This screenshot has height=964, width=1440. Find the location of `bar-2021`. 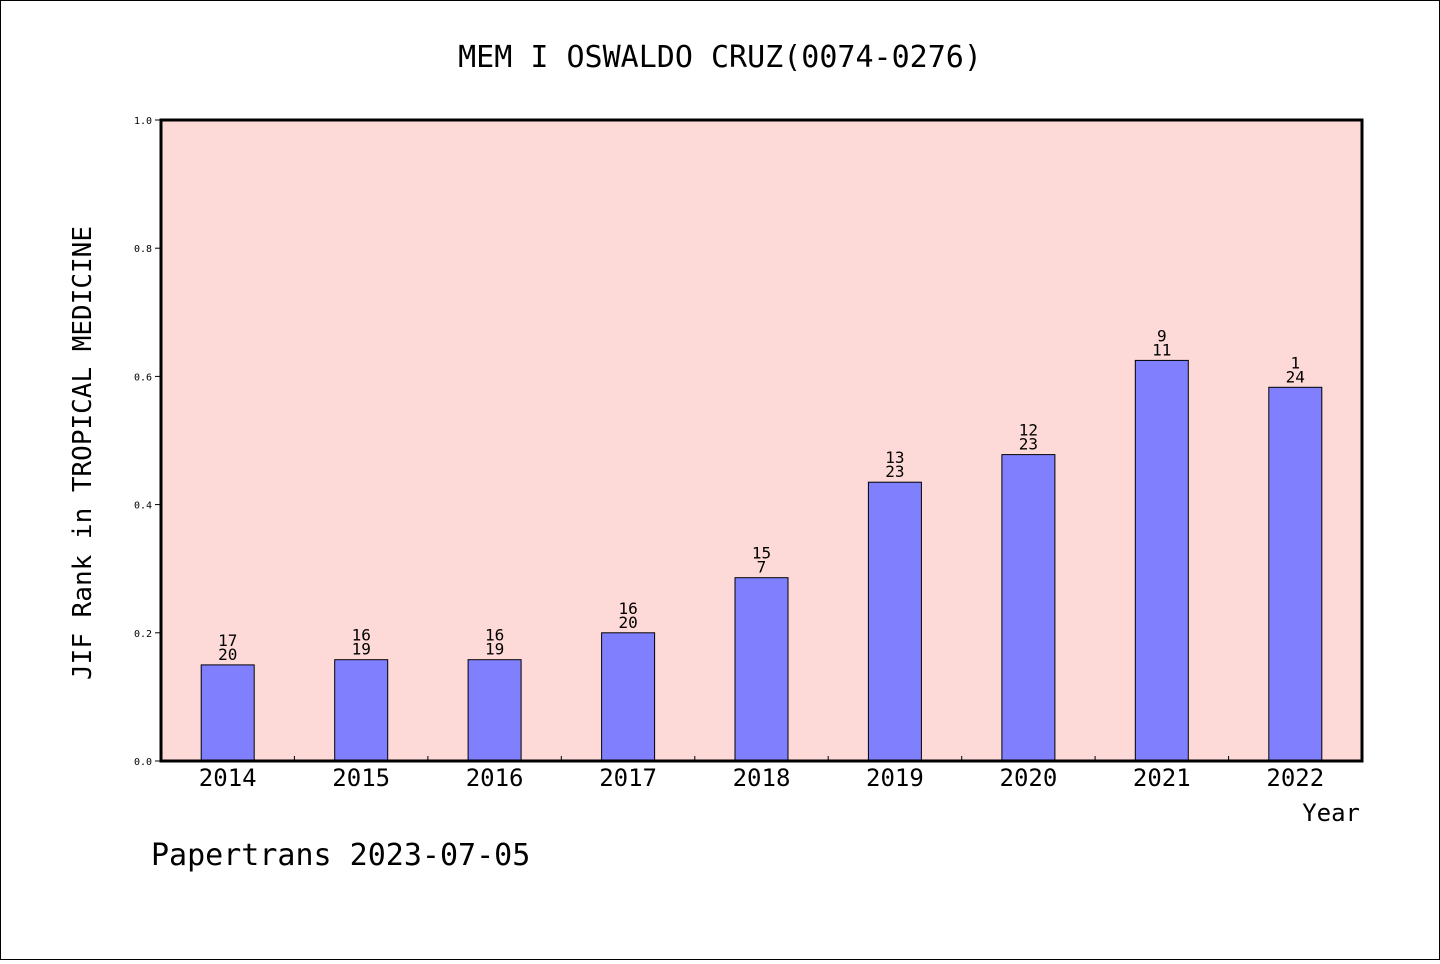

bar-2021 is located at coordinates (1161, 560).